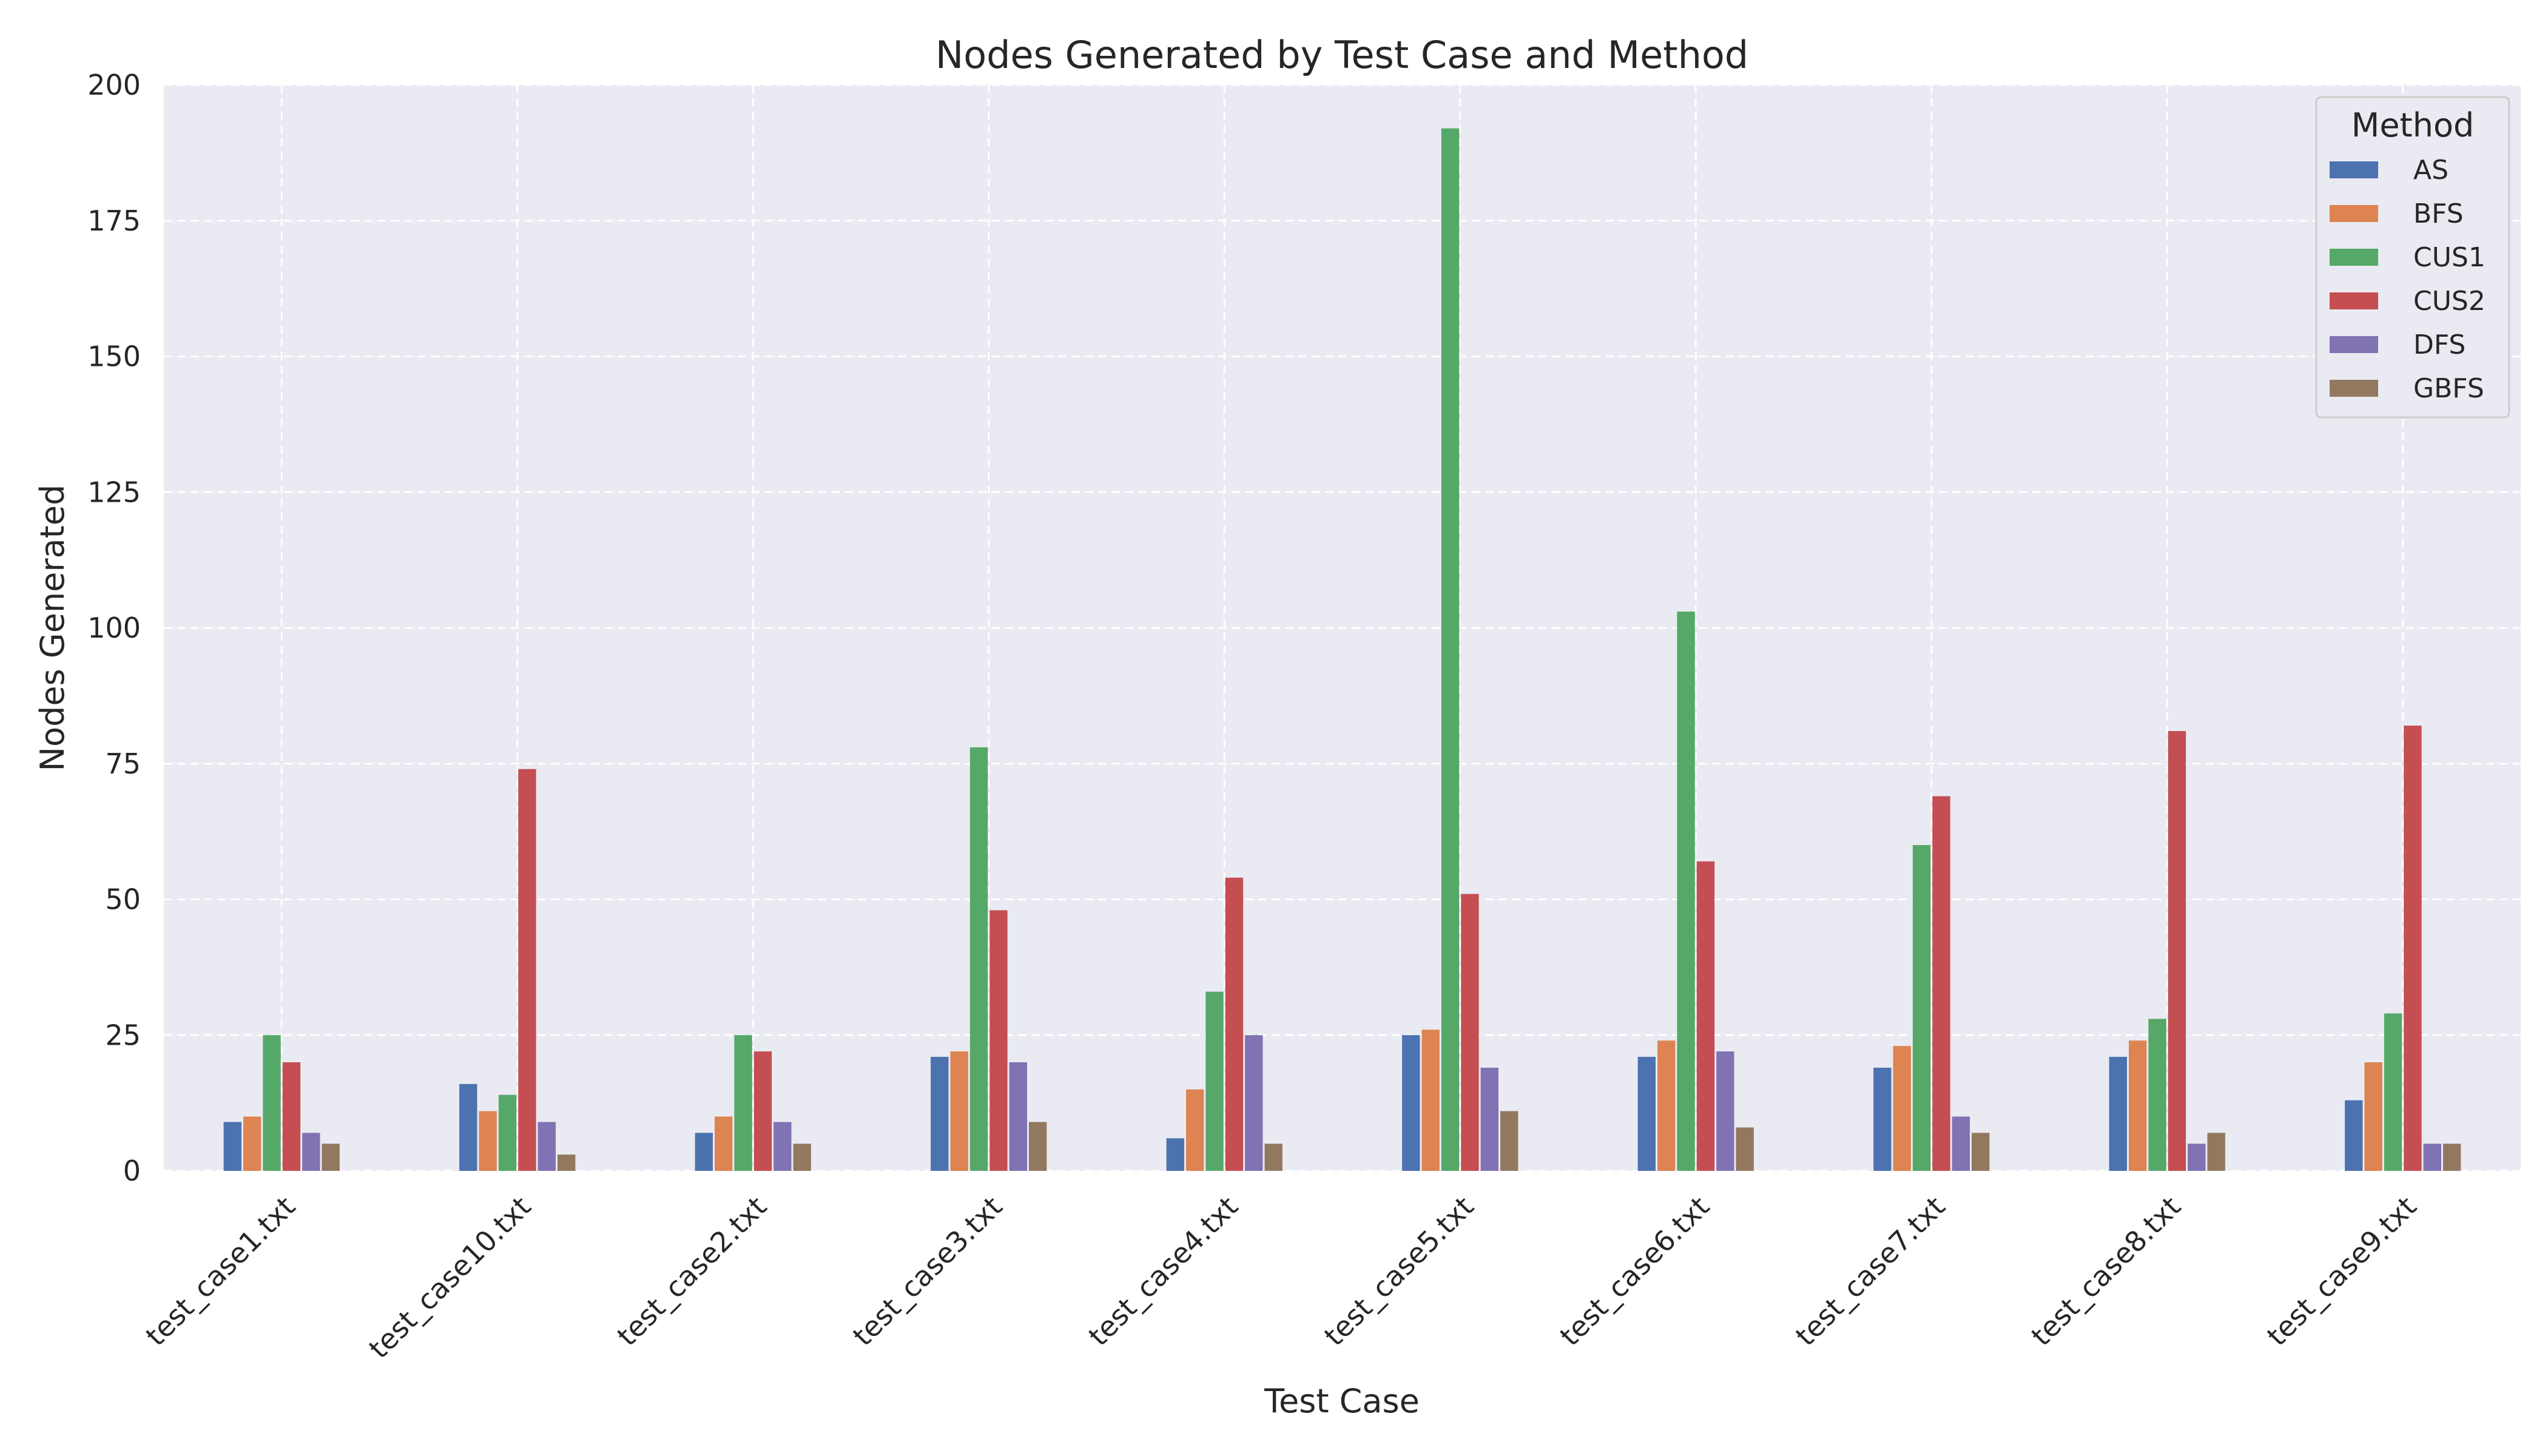 Image resolution: width=2548 pixels, height=1456 pixels. Describe the element at coordinates (940, 1114) in the screenshot. I see `bar-as-test-case3` at that location.